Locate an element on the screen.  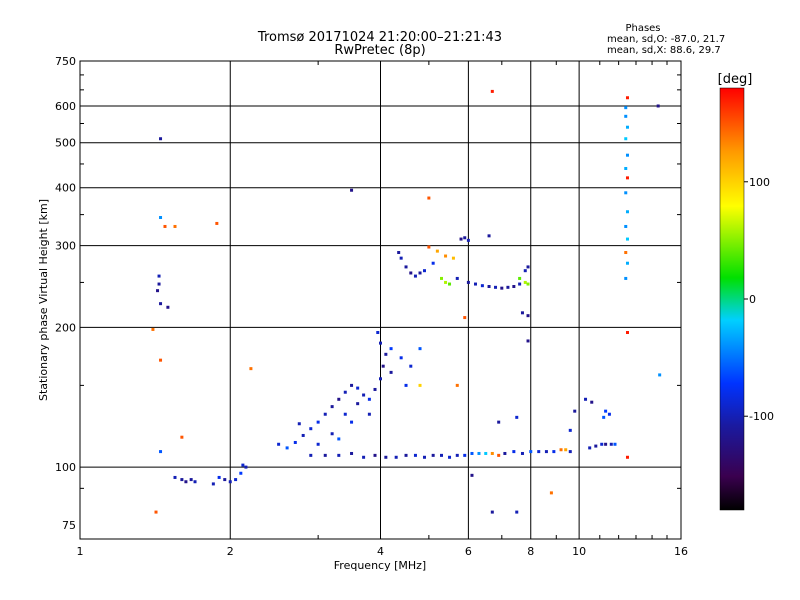
x-tick-label: 10 is located at coordinates (579, 551).